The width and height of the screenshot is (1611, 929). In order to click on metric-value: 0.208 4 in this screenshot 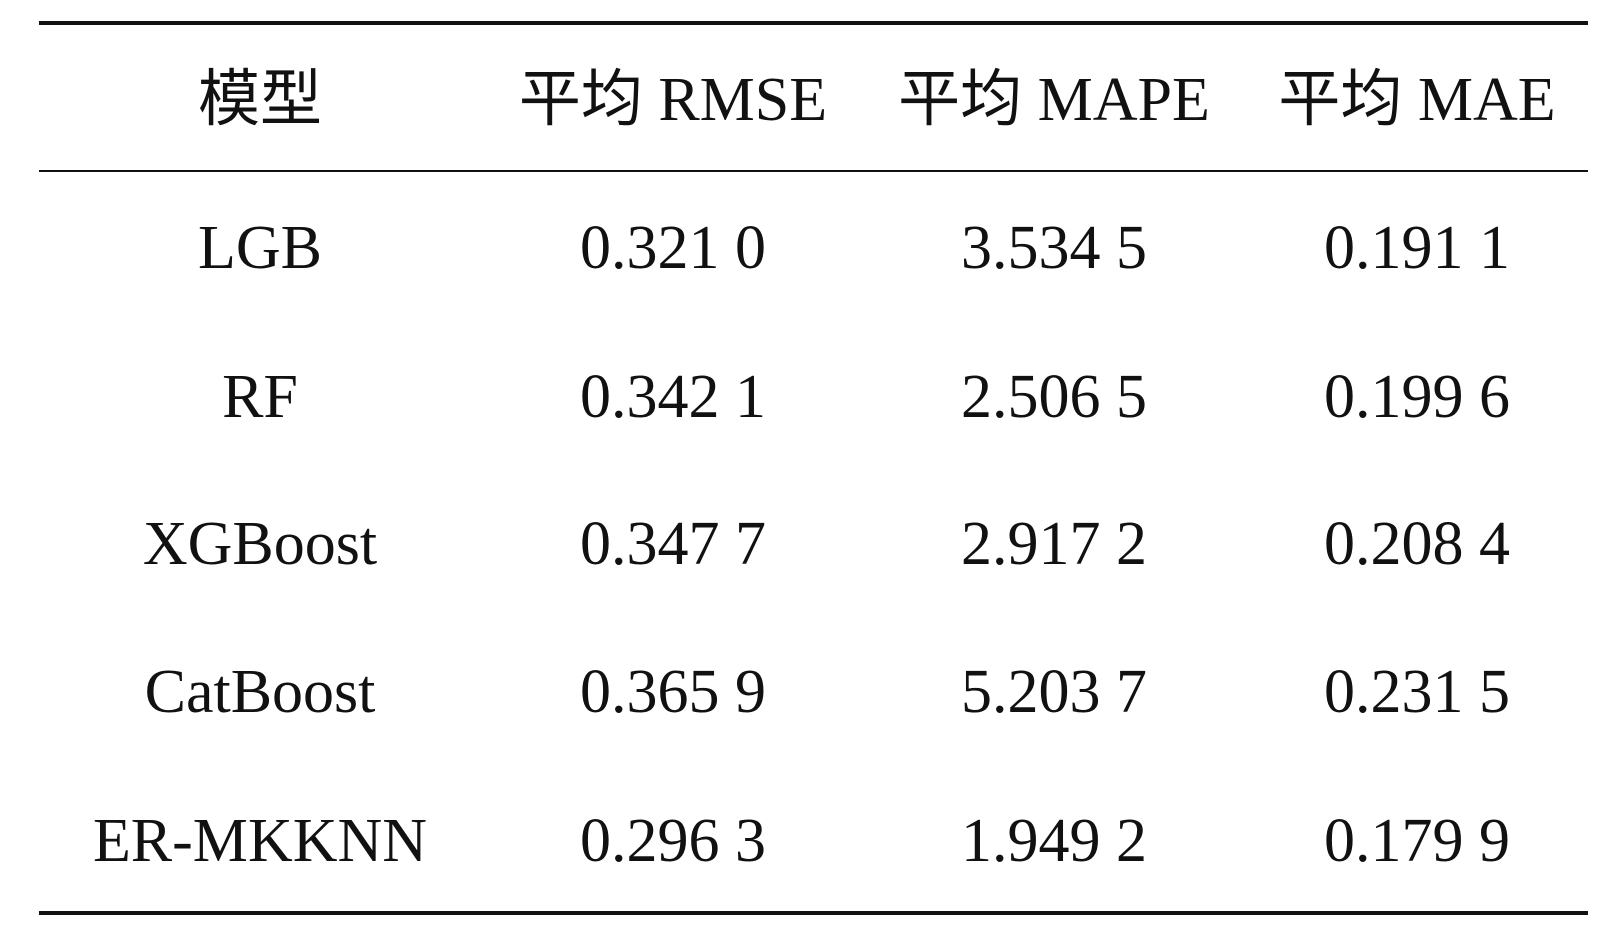, I will do `click(1417, 544)`.